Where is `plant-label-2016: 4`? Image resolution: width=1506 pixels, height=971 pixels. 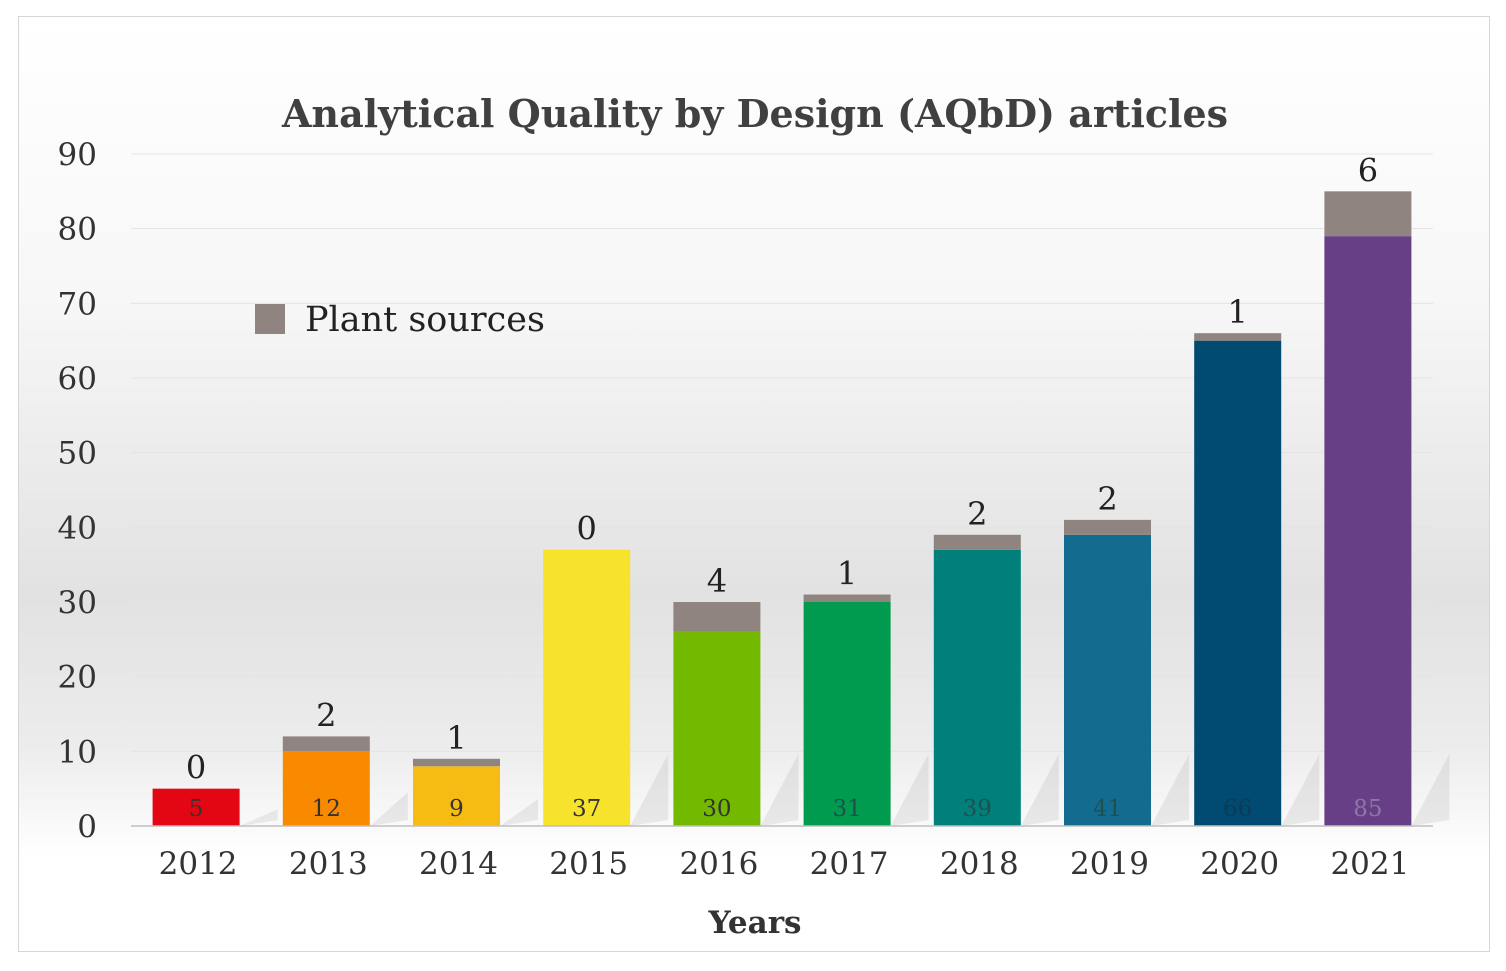 plant-label-2016: 4 is located at coordinates (717, 581).